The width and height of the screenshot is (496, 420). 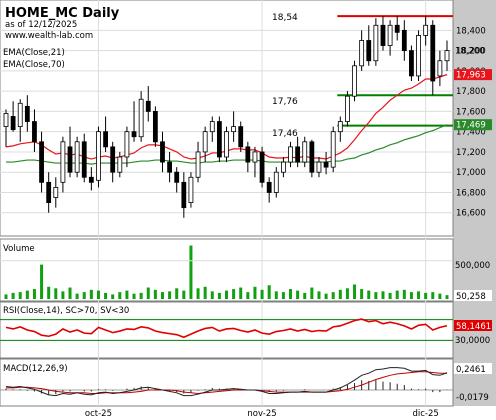 I want to click on macd-line, so click(x=226, y=382).